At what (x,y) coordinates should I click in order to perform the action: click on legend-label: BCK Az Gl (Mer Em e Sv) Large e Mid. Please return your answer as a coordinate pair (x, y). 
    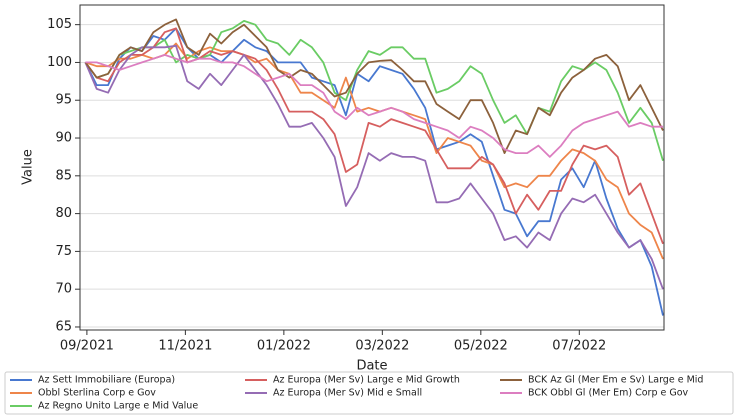
    Looking at the image, I should click on (615, 380).